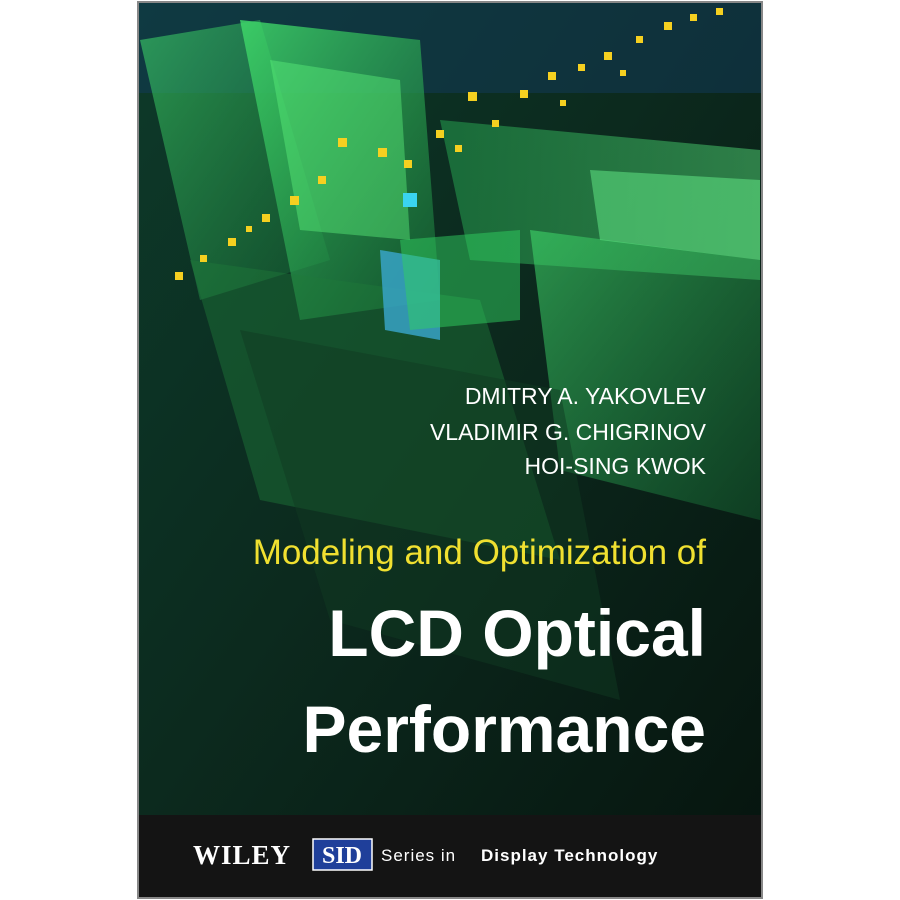  What do you see at coordinates (418, 855) in the screenshot?
I see `series-prefix: Series in` at bounding box center [418, 855].